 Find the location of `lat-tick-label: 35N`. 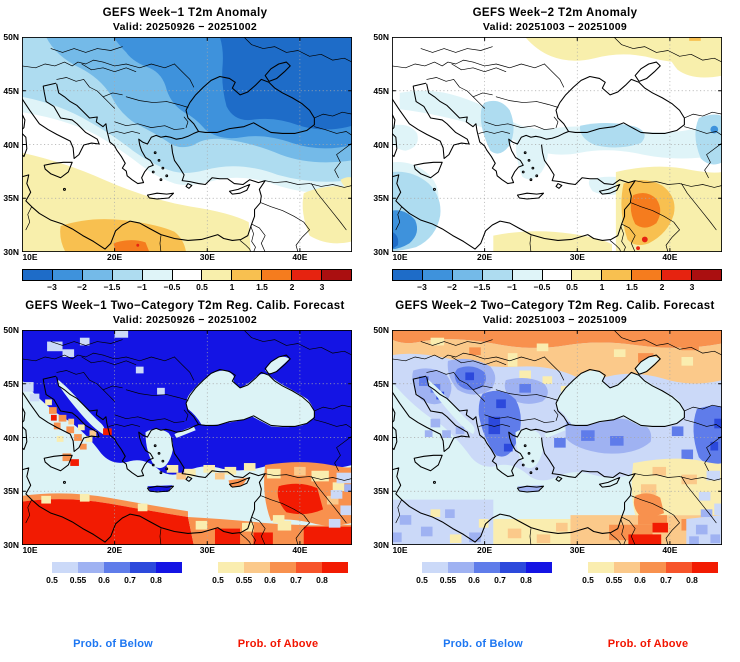

lat-tick-label: 35N is located at coordinates (381, 491).